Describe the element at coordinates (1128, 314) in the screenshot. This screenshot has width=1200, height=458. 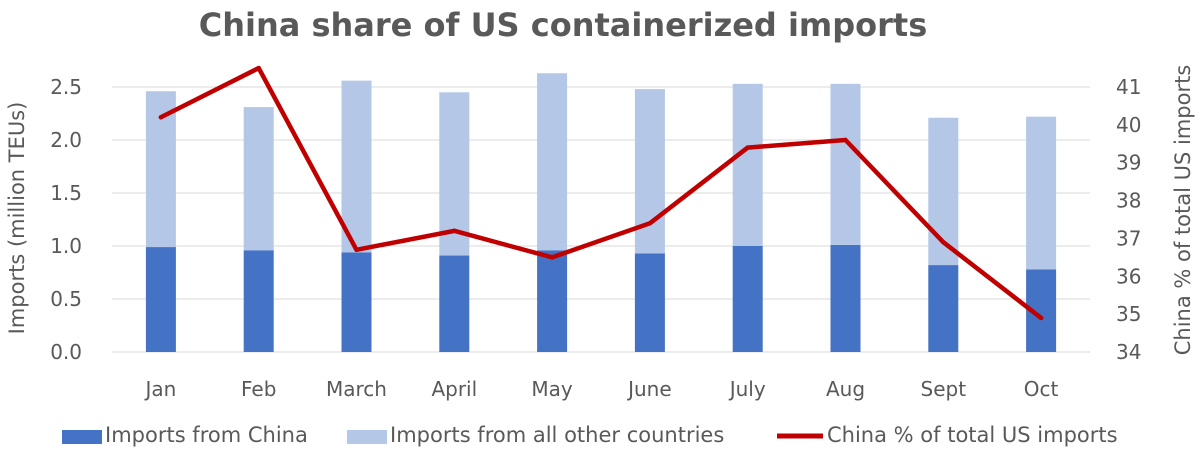
I see `y2-tick-label: 35` at that location.